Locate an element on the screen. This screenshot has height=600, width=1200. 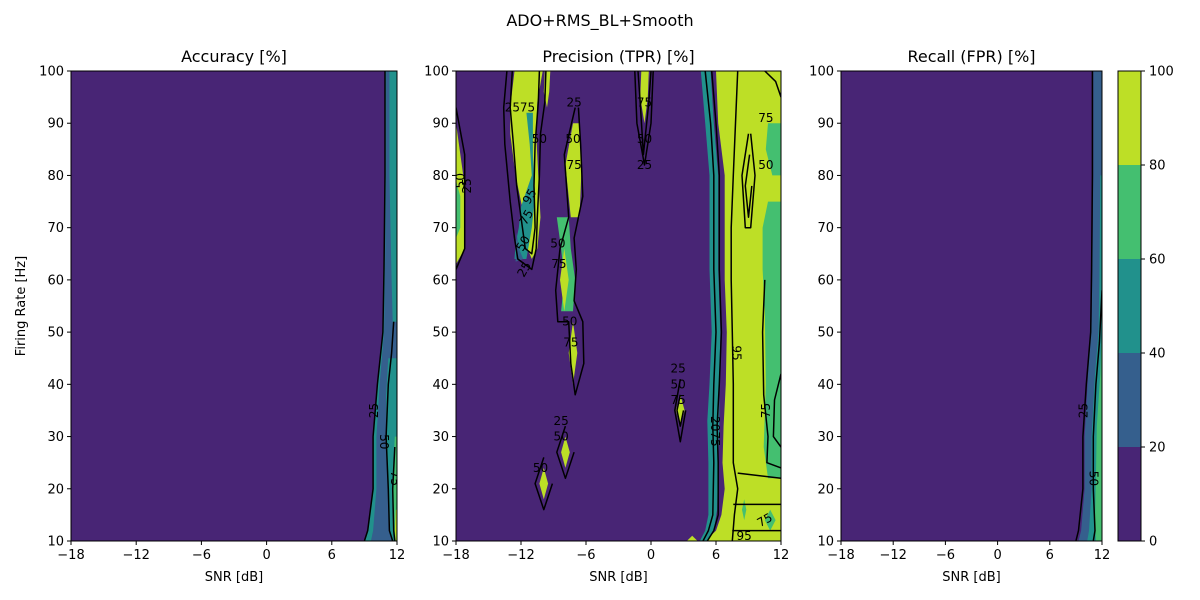
colorbar-tick-label: 100 is located at coordinates (1161, 72).